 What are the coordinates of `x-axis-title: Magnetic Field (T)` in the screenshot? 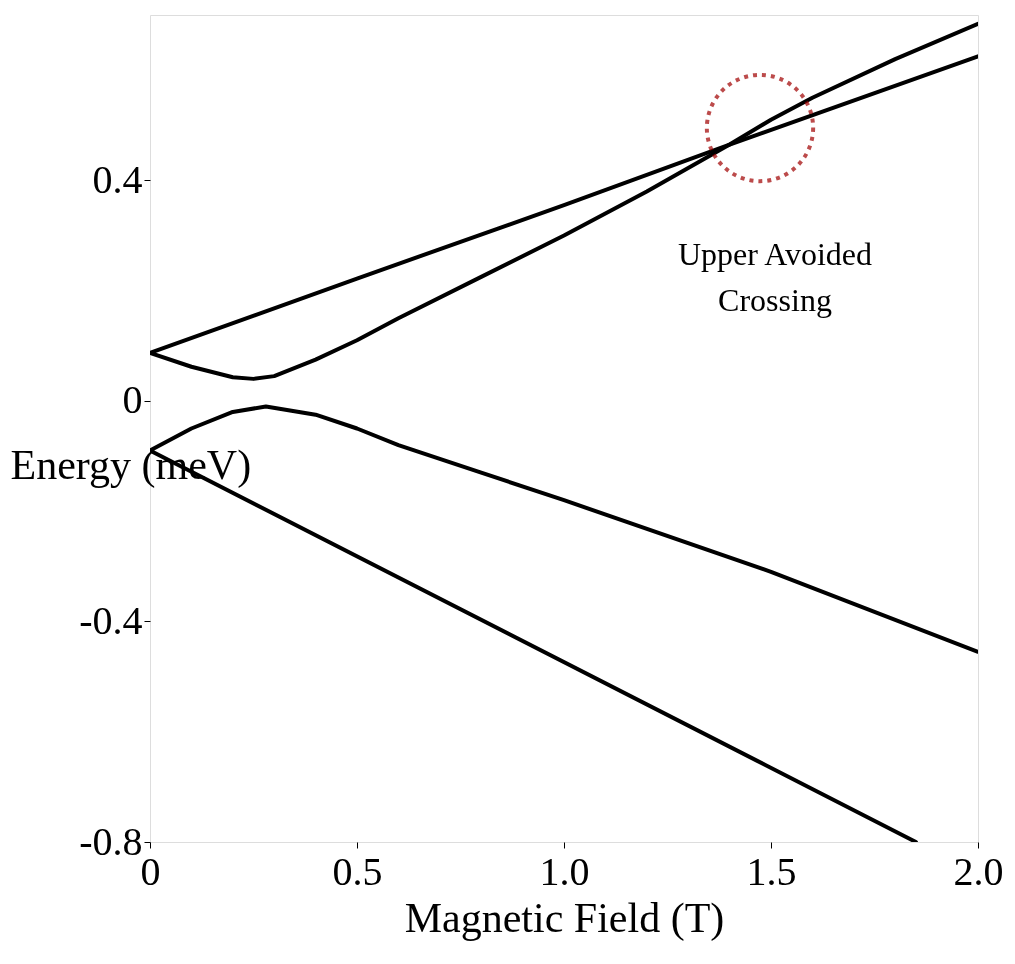 It's located at (564, 918).